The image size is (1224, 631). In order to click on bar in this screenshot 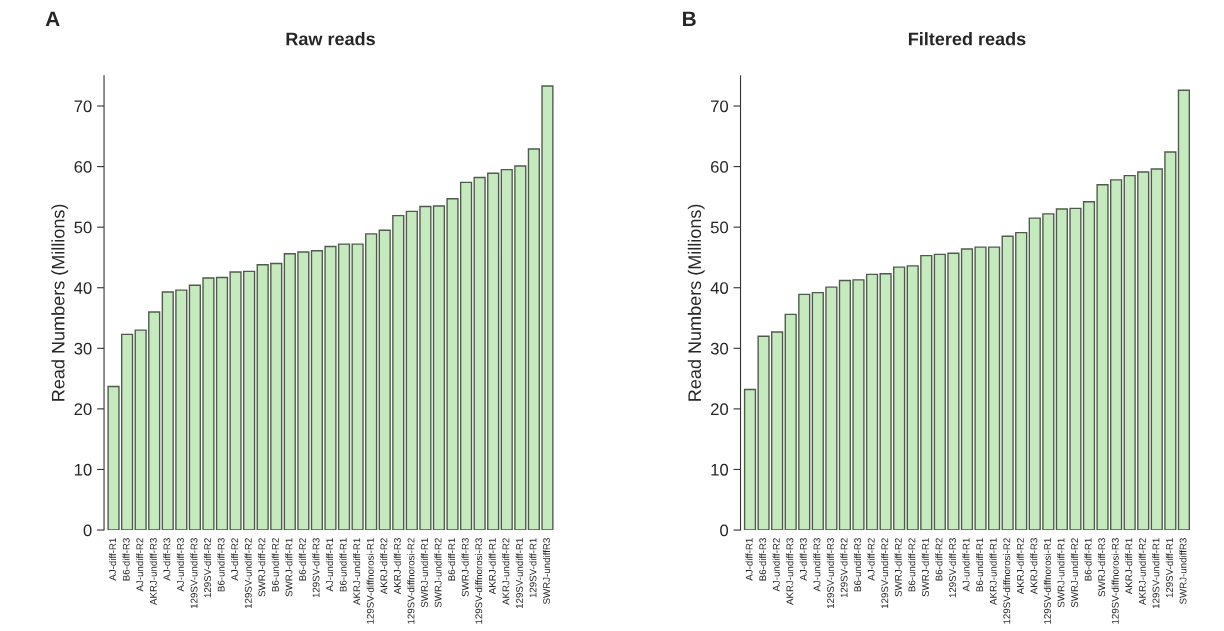, I will do `click(1184, 310)`.